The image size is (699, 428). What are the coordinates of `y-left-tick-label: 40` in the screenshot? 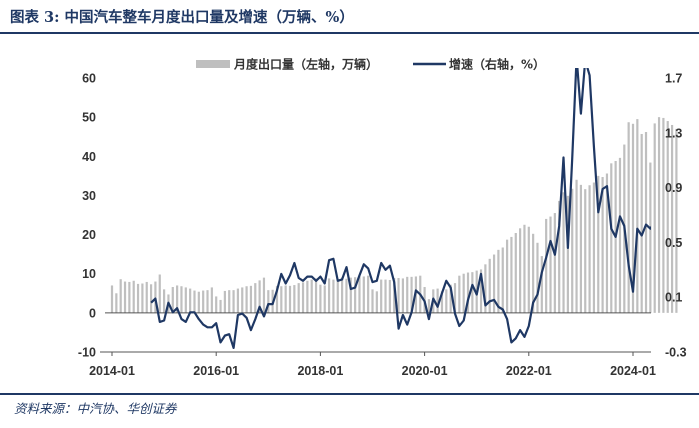 It's located at (89, 157).